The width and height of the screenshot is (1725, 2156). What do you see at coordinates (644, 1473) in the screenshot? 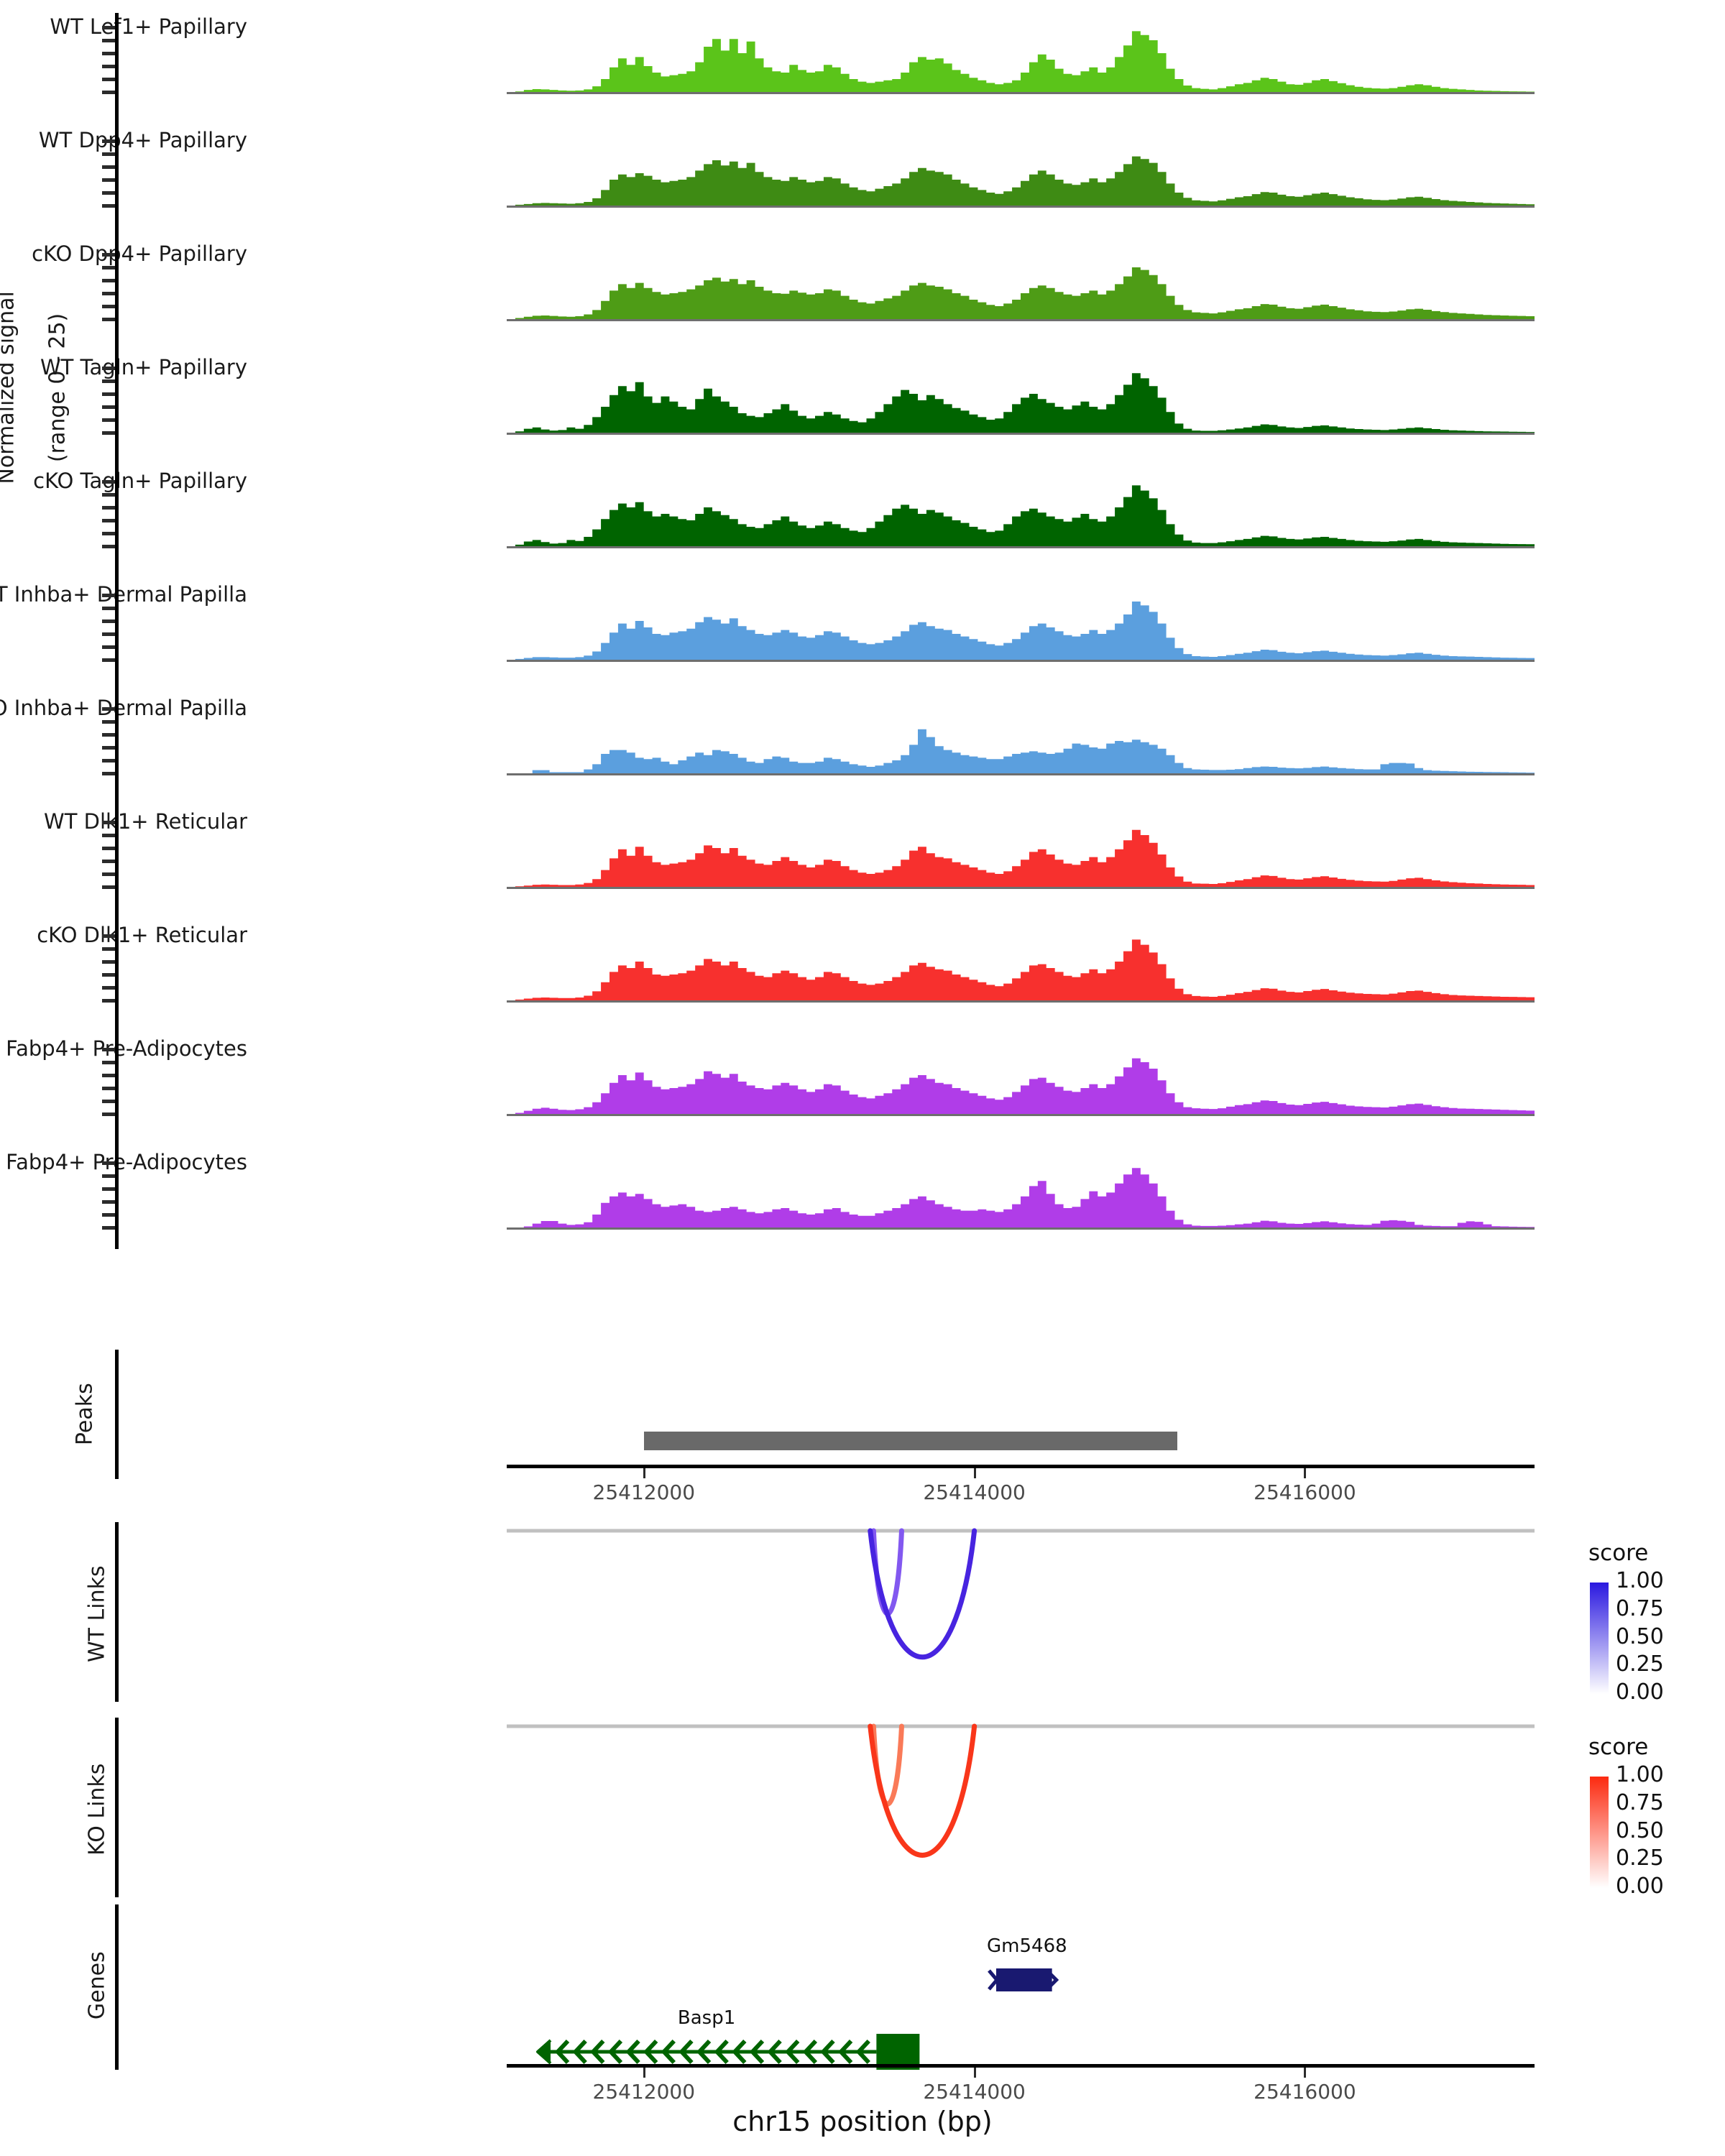
I see `peaks-x-axis-tick-mark` at bounding box center [644, 1473].